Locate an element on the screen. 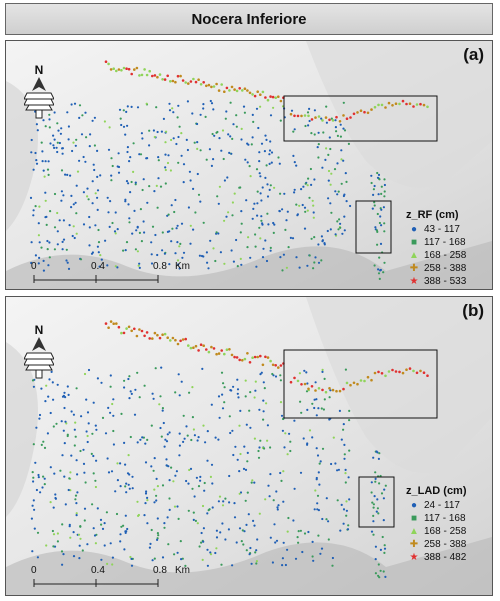 Image resolution: width=500 pixels, height=601 pixels. legend-label: 24 - 117 is located at coordinates (442, 505).